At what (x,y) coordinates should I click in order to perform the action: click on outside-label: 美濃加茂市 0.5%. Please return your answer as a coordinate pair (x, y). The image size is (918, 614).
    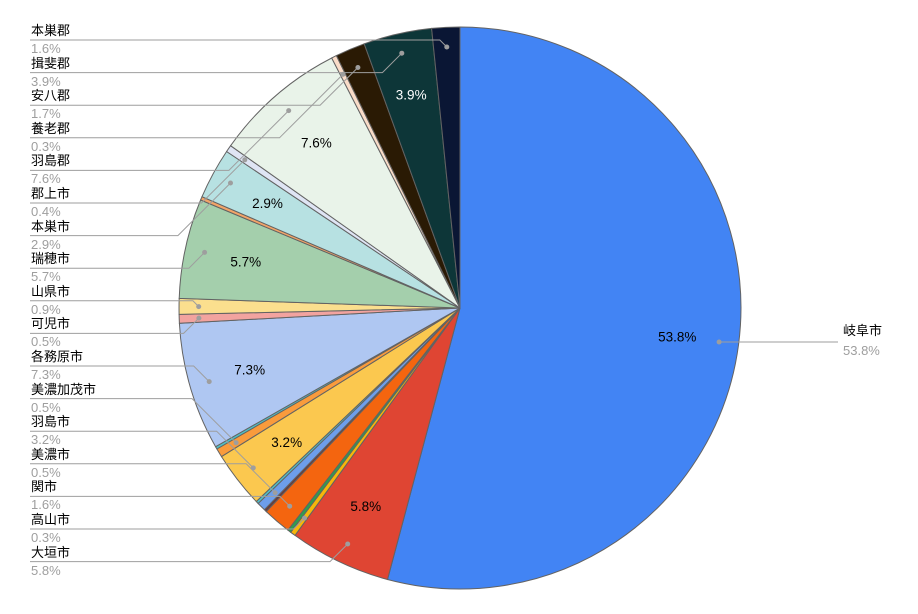
    Looking at the image, I should click on (64, 398).